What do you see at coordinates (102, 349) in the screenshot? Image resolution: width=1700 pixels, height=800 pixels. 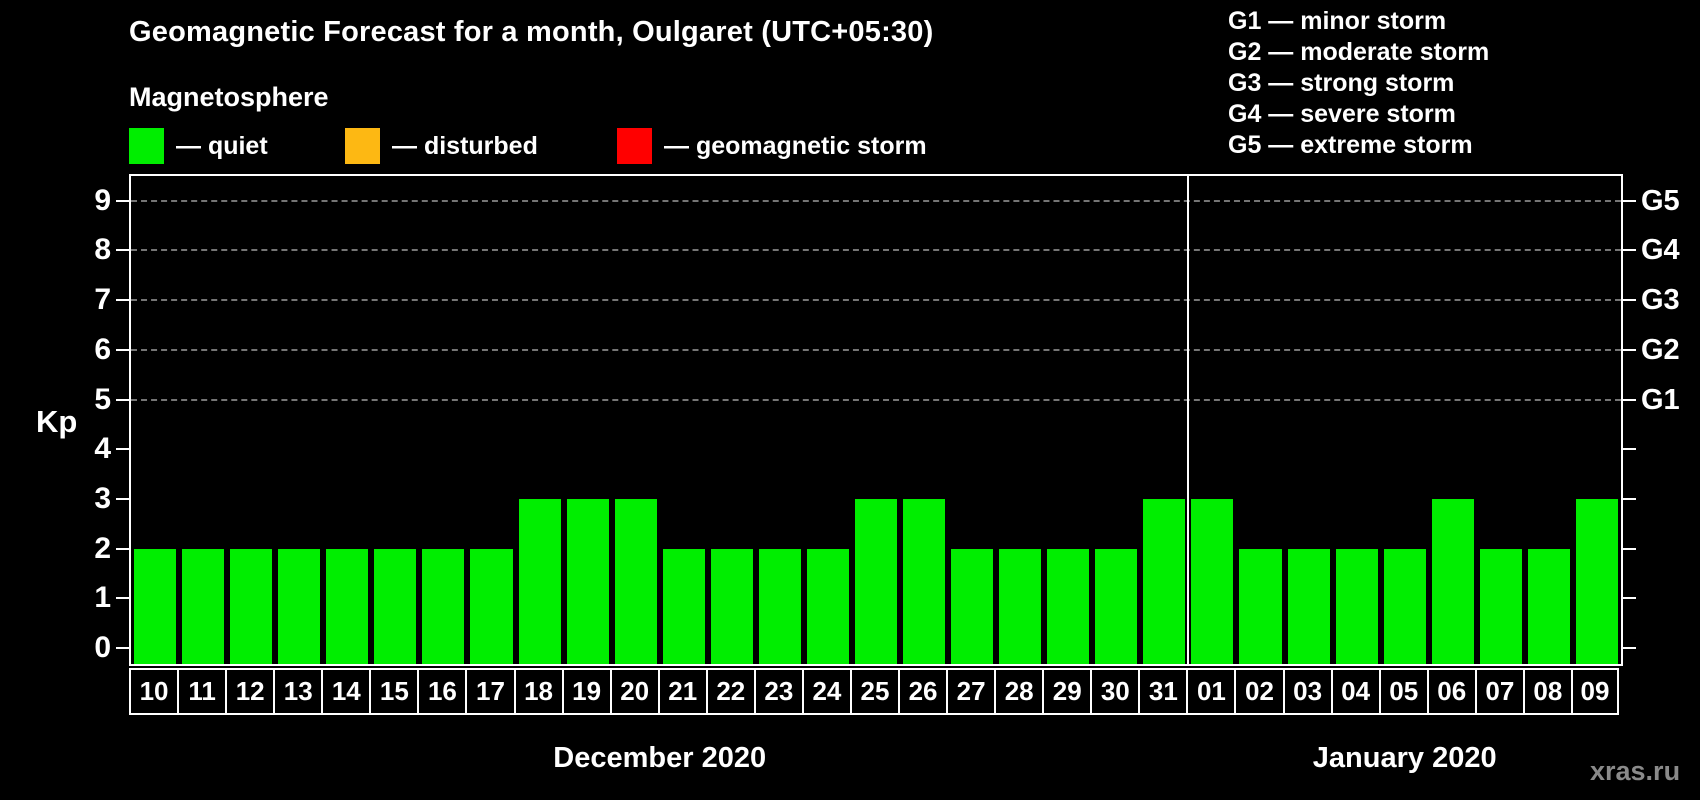 I see `y-tick-label-6: 6` at bounding box center [102, 349].